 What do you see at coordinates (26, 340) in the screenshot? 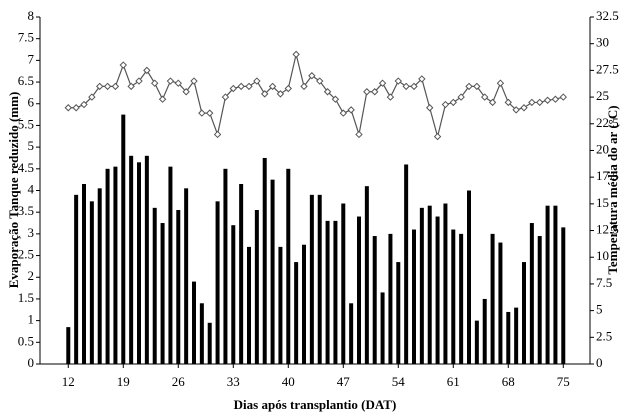
I see `y-tick-label: 0.5` at bounding box center [26, 340].